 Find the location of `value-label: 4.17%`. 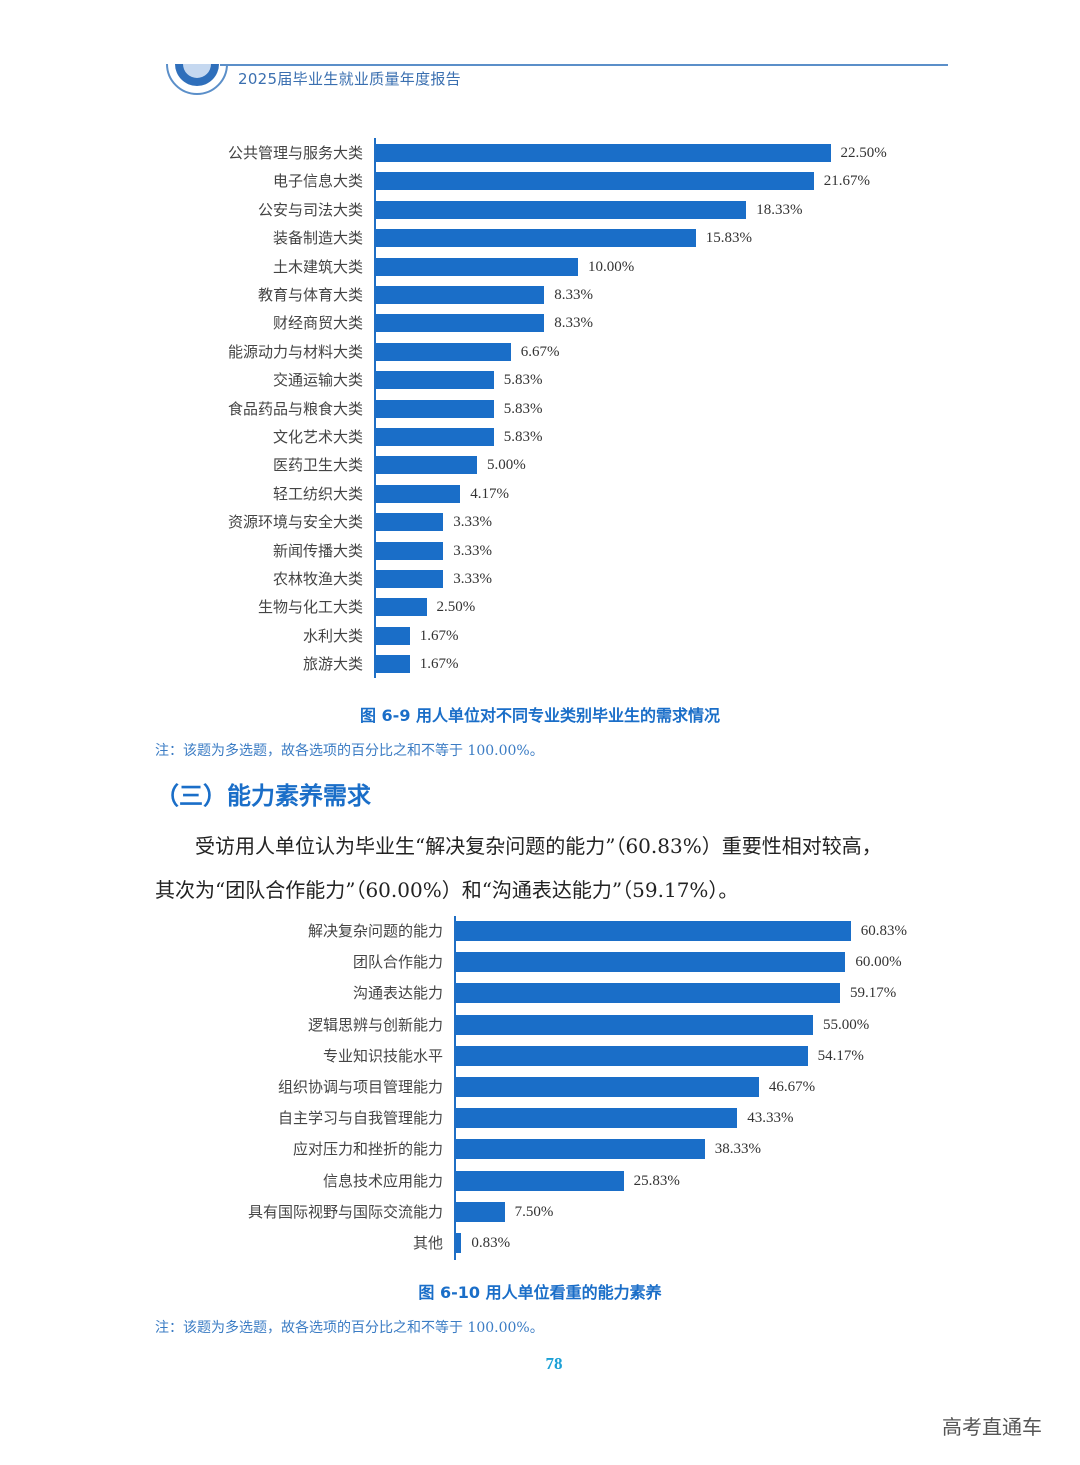

value-label: 4.17% is located at coordinates (489, 493).